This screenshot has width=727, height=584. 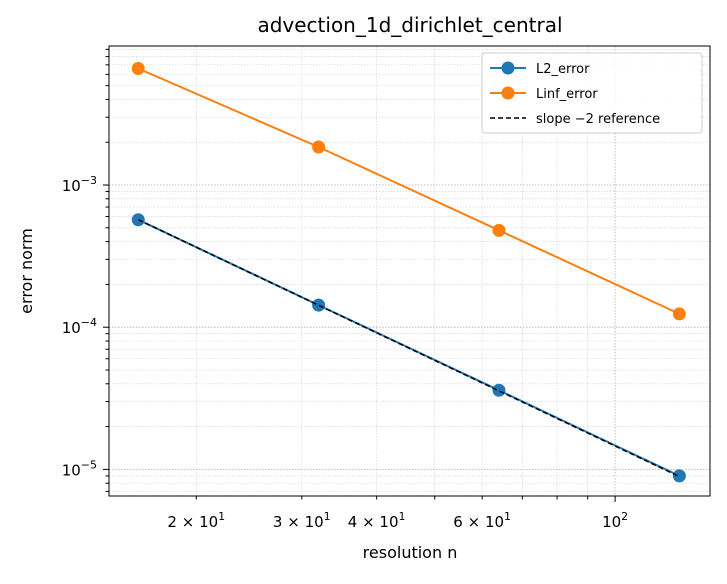 What do you see at coordinates (377, 520) in the screenshot?
I see `x-tick-label-2: 4 × 101` at bounding box center [377, 520].